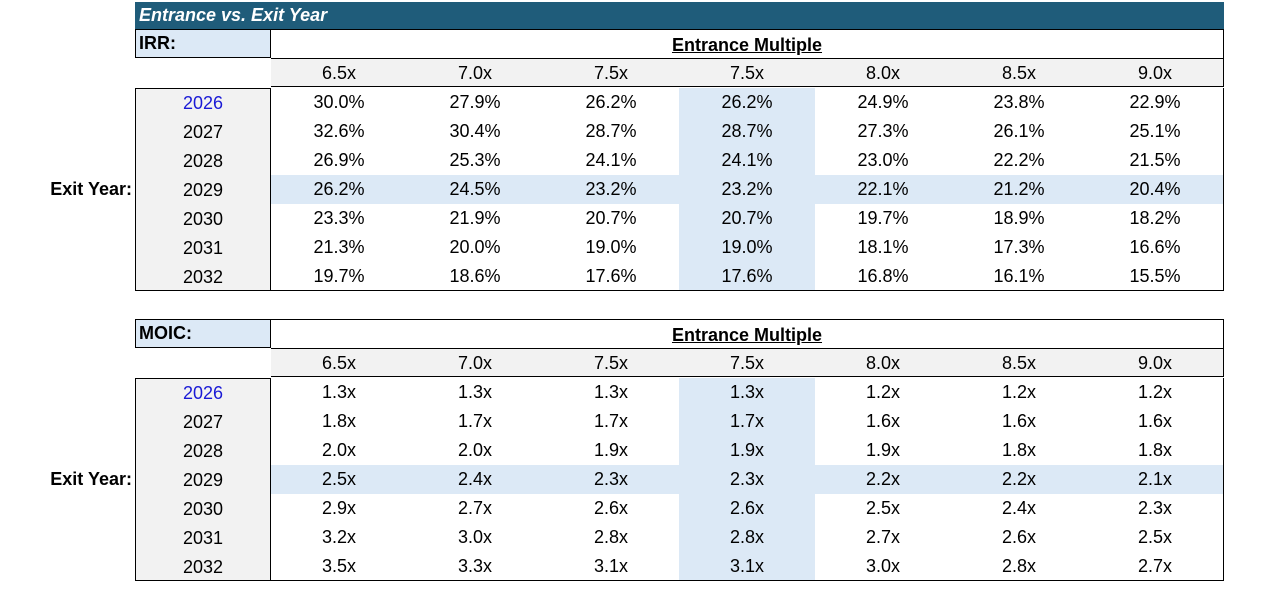 The width and height of the screenshot is (1287, 610). I want to click on value-cell: 1.3x, so click(475, 392).